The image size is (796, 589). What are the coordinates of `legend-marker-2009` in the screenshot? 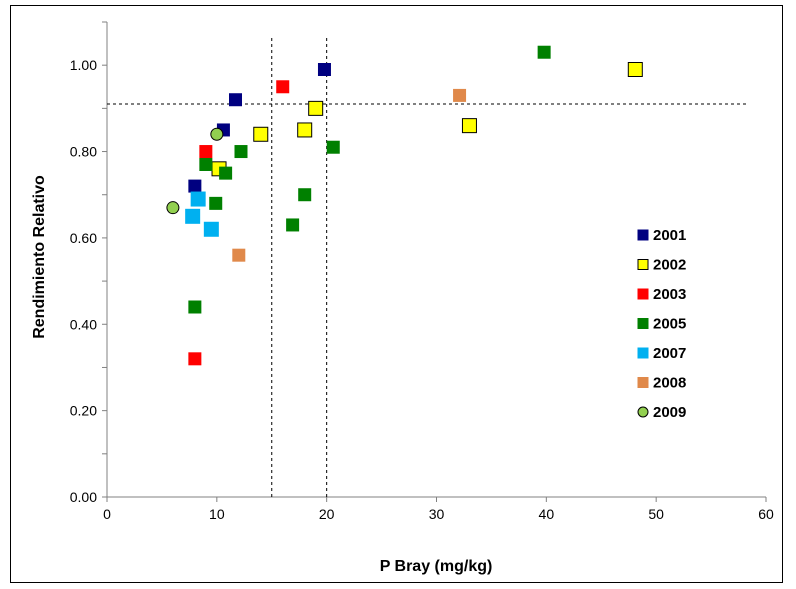 It's located at (643, 412).